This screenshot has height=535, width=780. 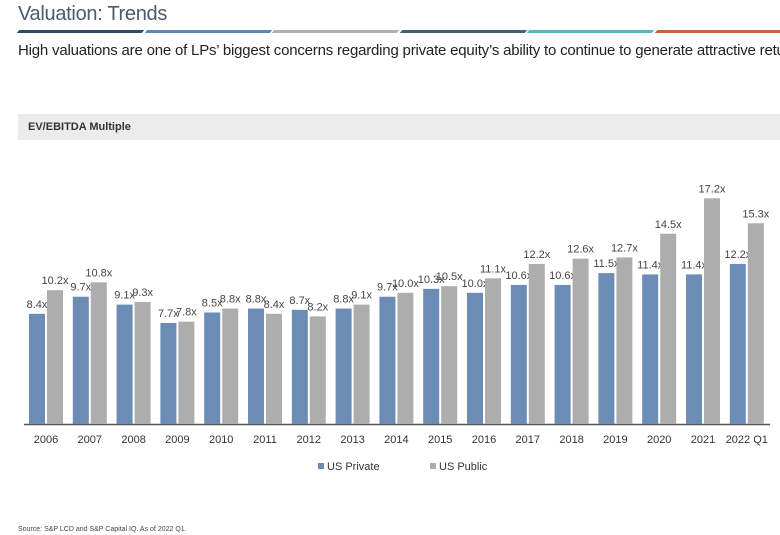 I want to click on x-tick-label: 2007, so click(x=90, y=440).